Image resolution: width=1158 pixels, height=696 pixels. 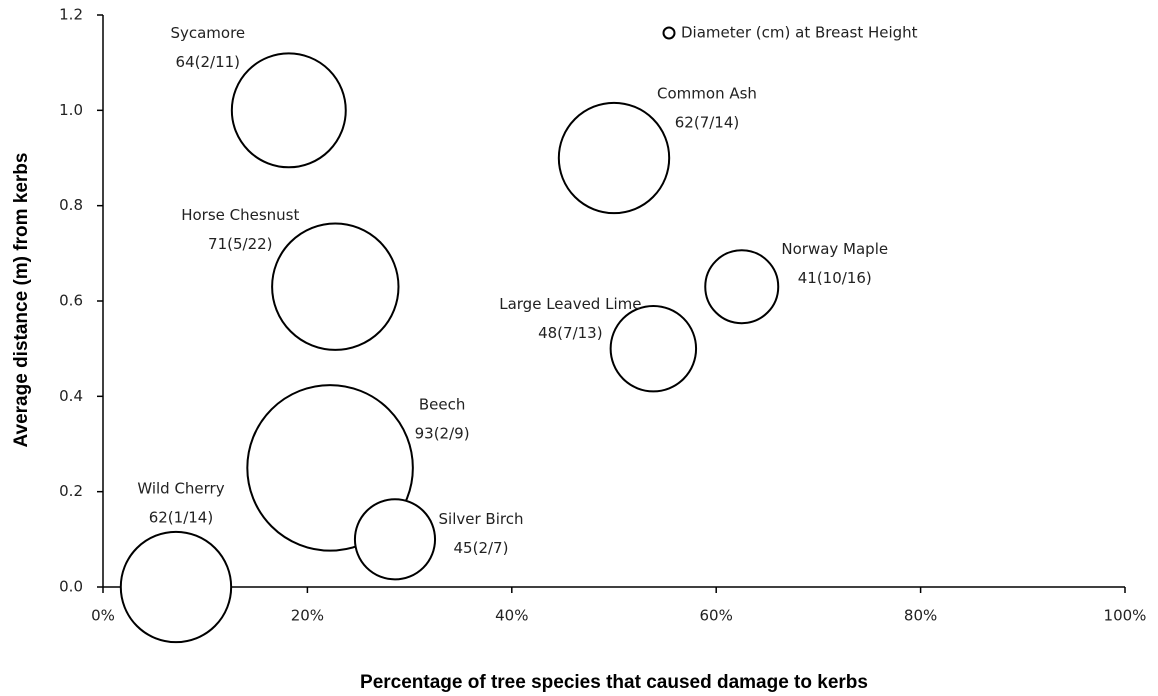 What do you see at coordinates (442, 404) in the screenshot?
I see `point-label: Beech` at bounding box center [442, 404].